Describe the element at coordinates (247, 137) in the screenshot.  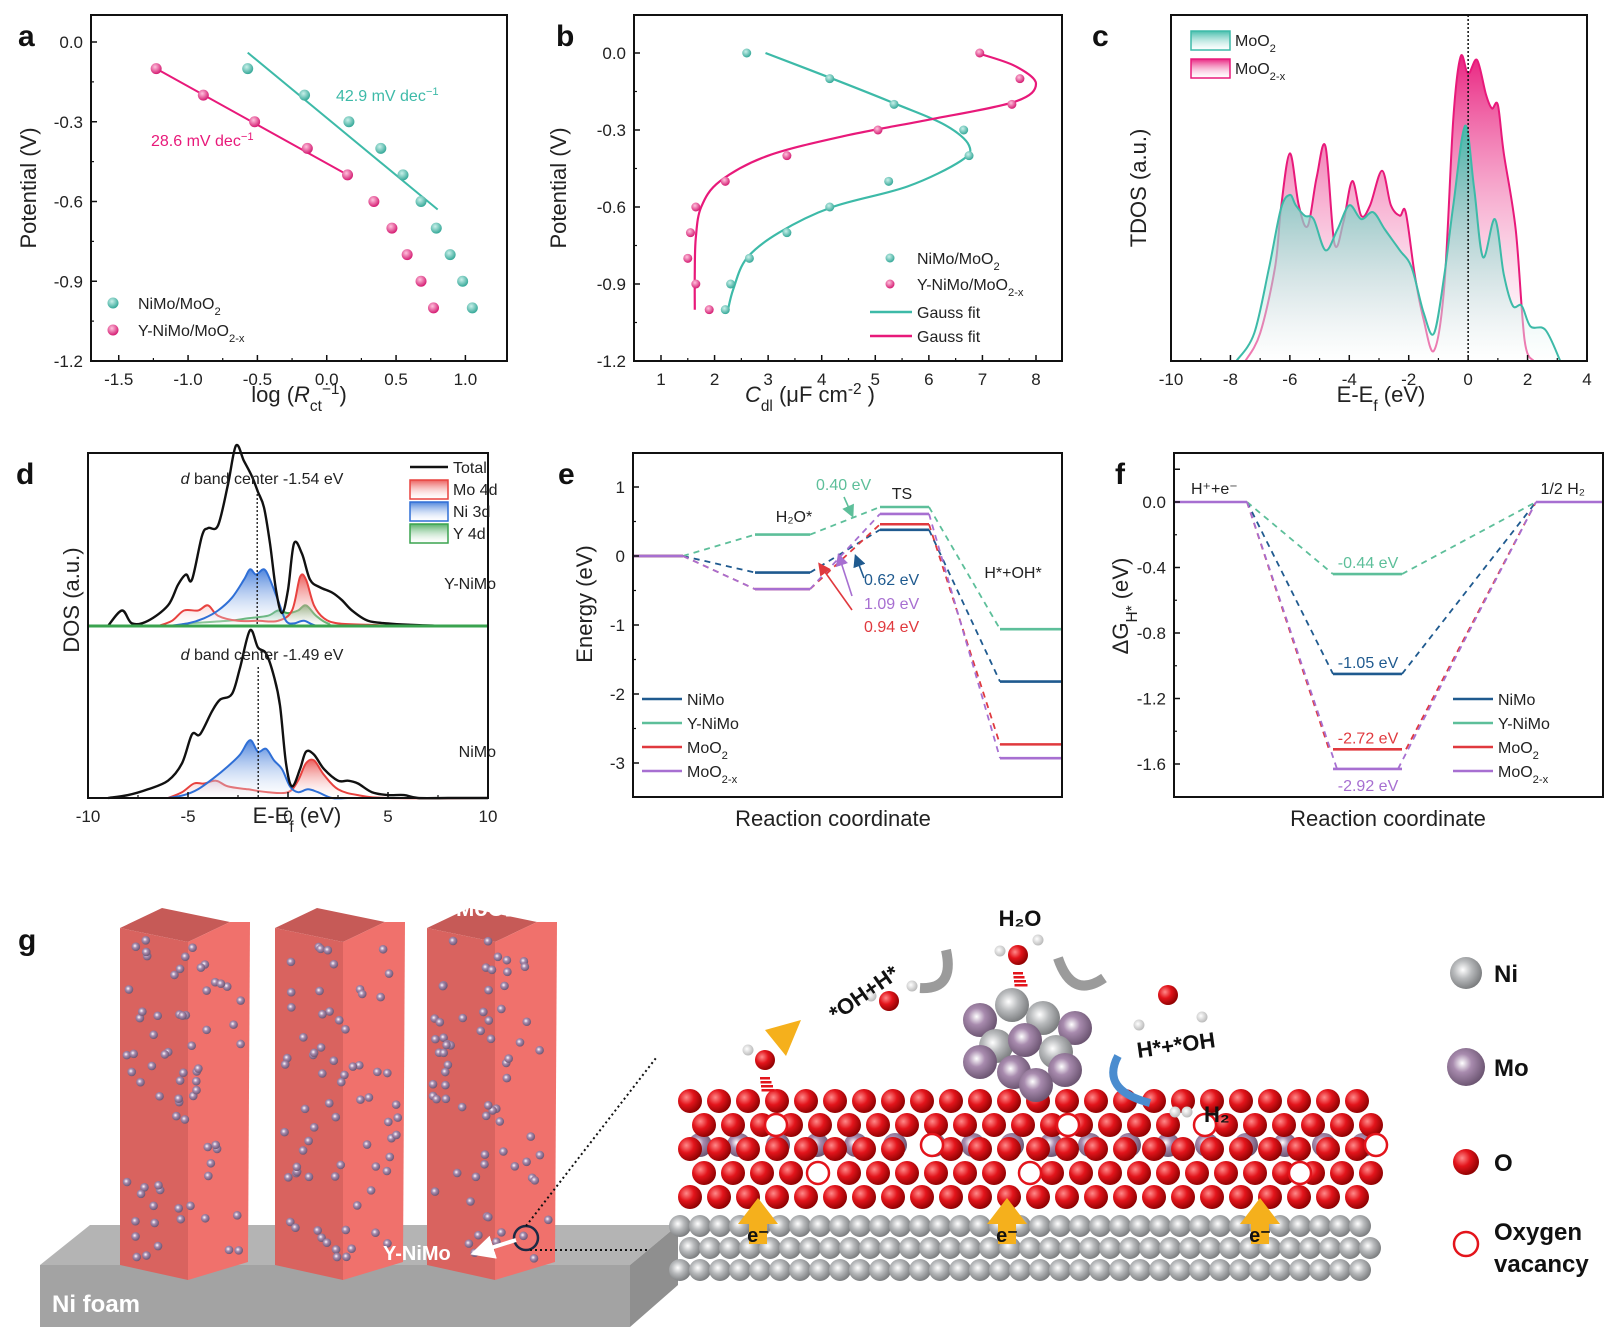
I see `panel-a-slope-label-ynimo-part: −1` at that location.